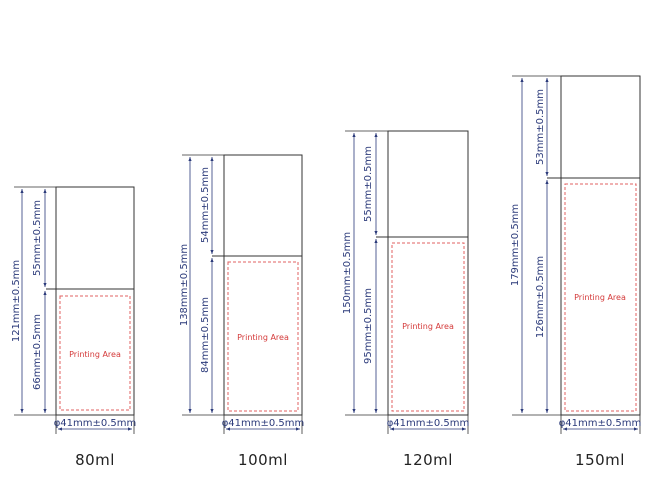 This screenshot has height=500, width=650. Describe the element at coordinates (205, 335) in the screenshot. I see `body-height-label: 84mm±0.5mm` at that location.